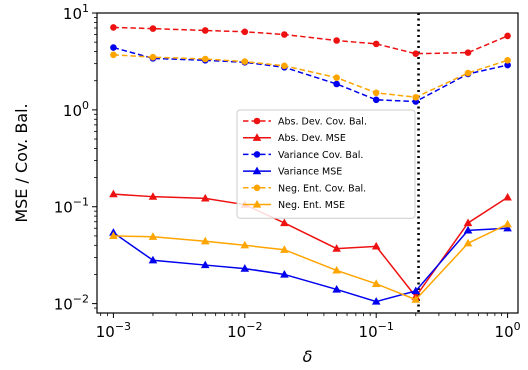  I want to click on legend-entry: Neg. Ent. MSE, so click(294, 205).